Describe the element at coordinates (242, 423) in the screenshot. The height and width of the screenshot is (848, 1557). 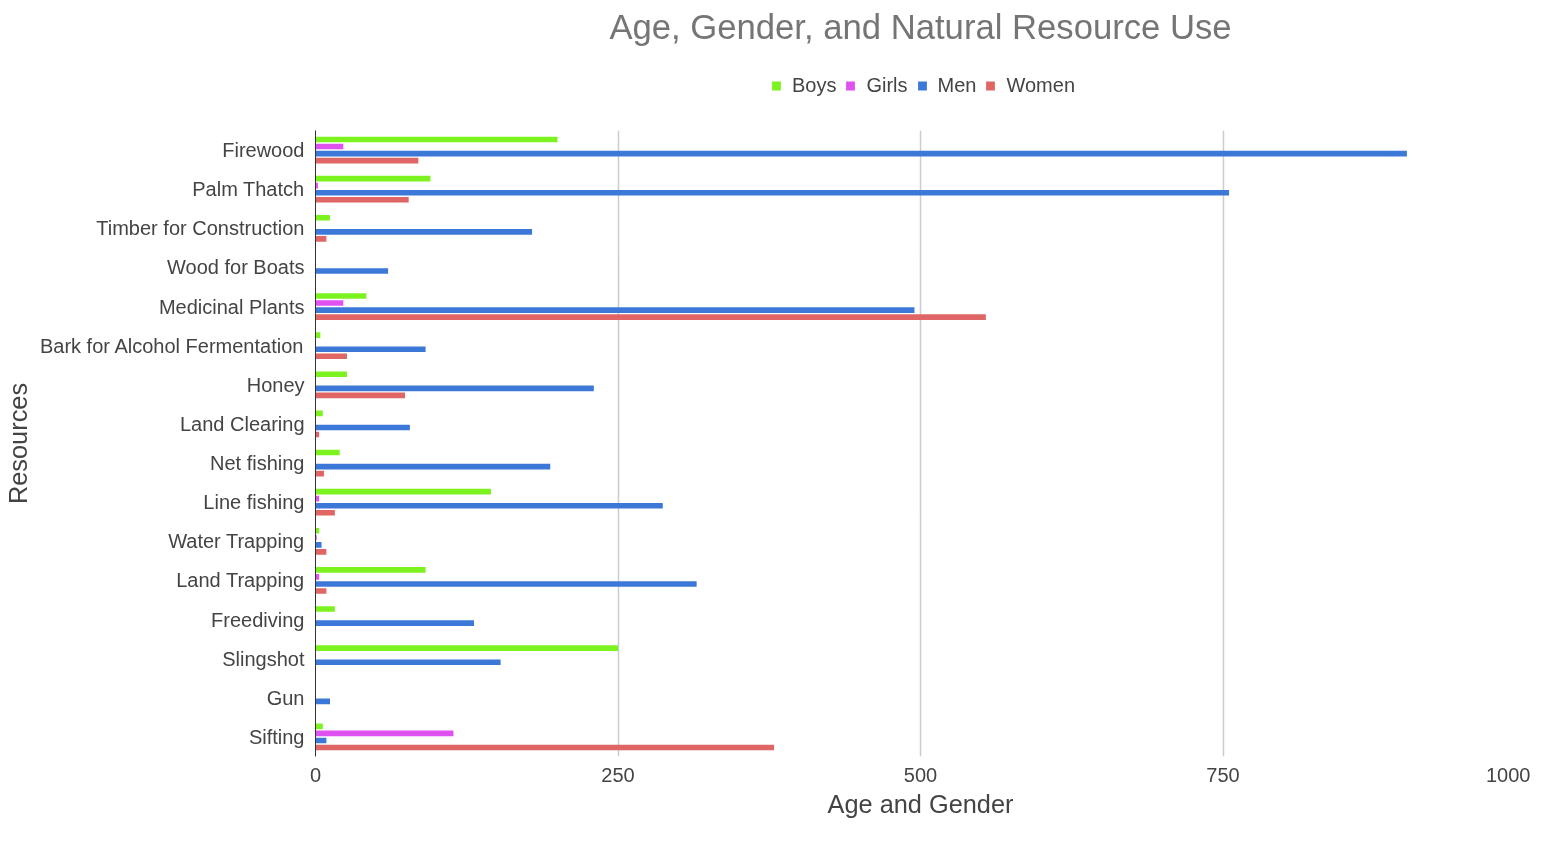
I see `y-tick-label: Land Clearing` at that location.